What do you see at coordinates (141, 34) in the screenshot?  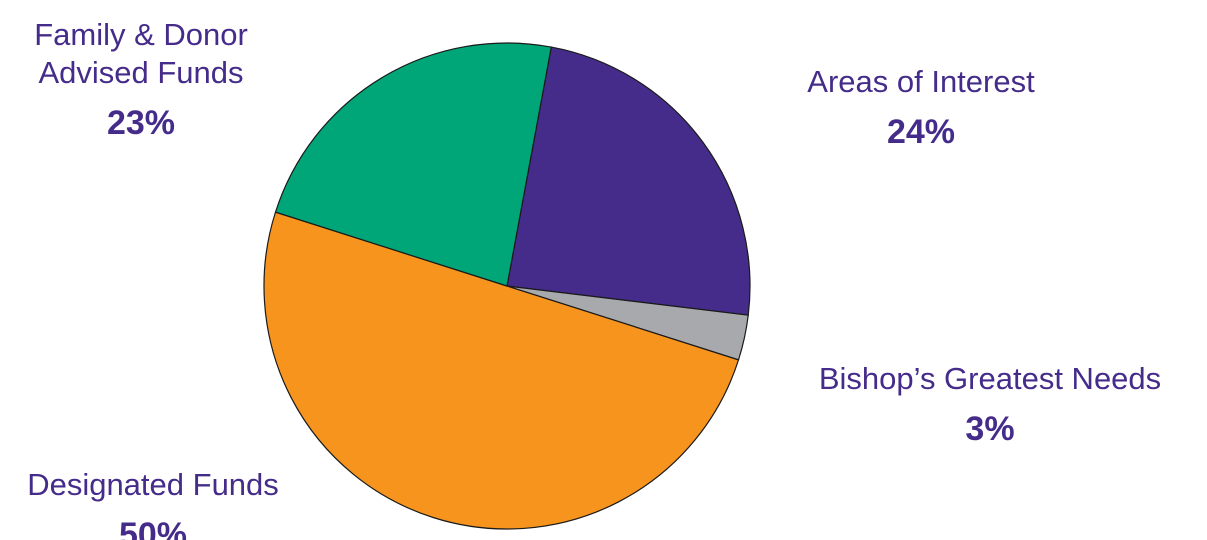 I see `slice-label-family-donor-advised-funds-line-1: Family & Donor` at bounding box center [141, 34].